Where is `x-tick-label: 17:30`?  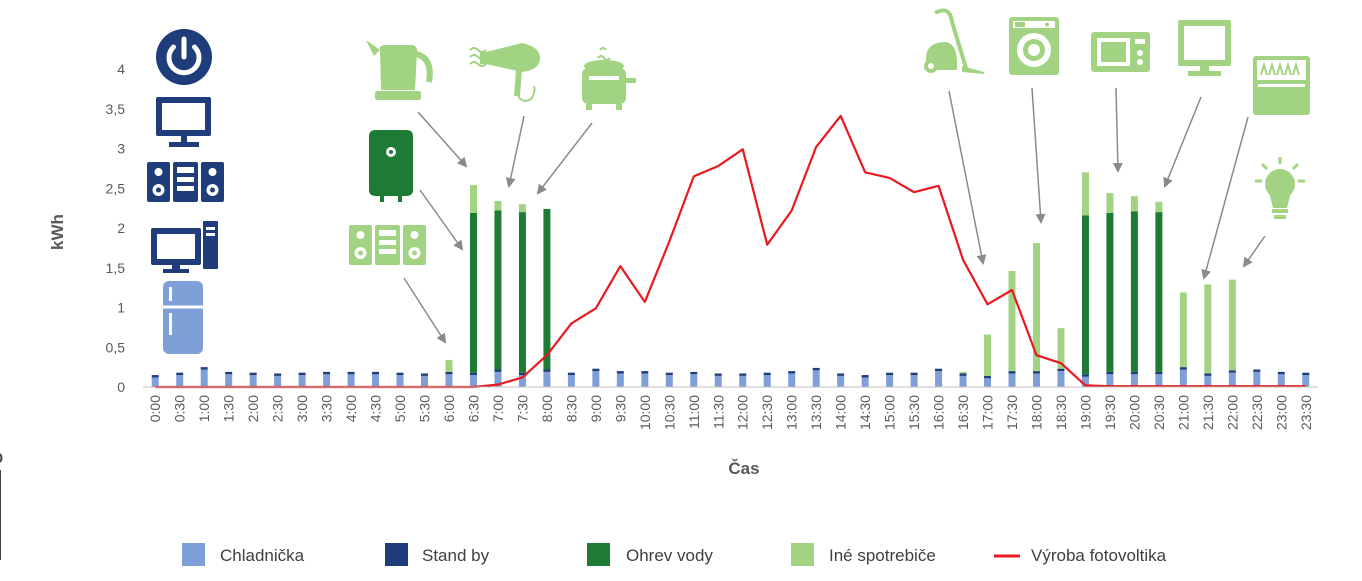
x-tick-label: 17:30 is located at coordinates (1012, 412).